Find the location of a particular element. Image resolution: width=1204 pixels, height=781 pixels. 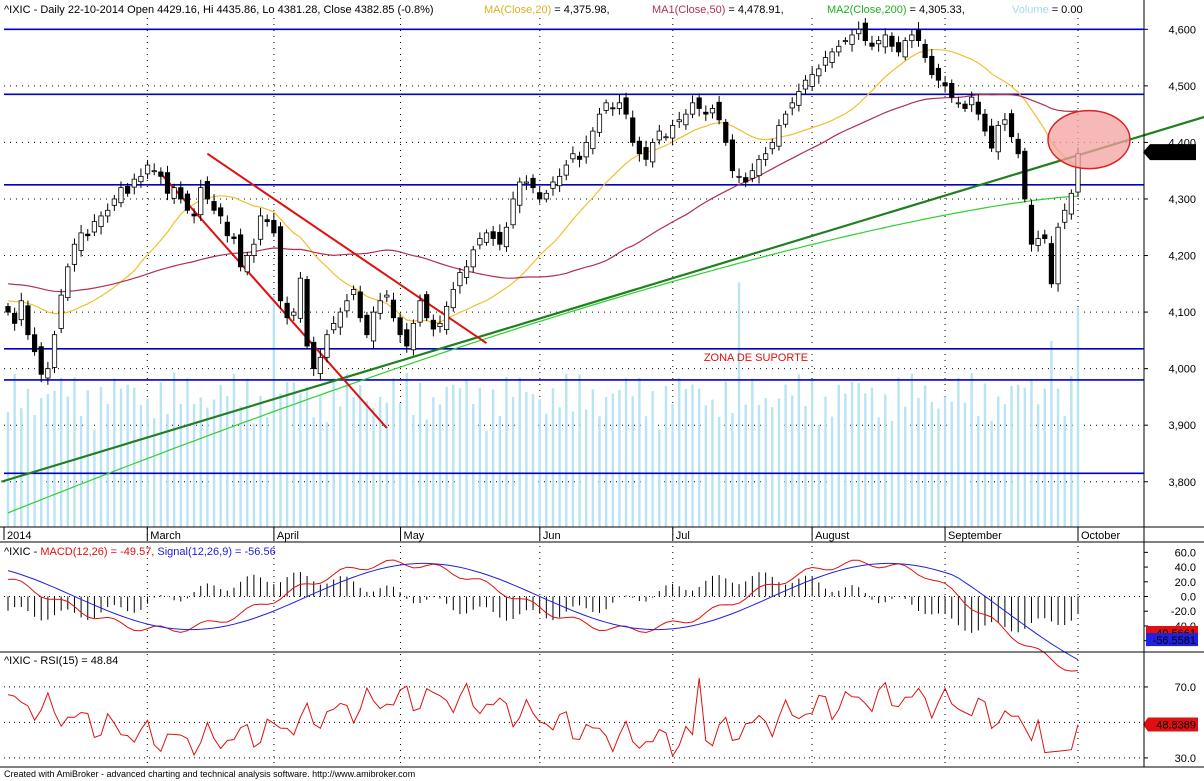

price-tick-label: 4,100 is located at coordinates (1182, 313).